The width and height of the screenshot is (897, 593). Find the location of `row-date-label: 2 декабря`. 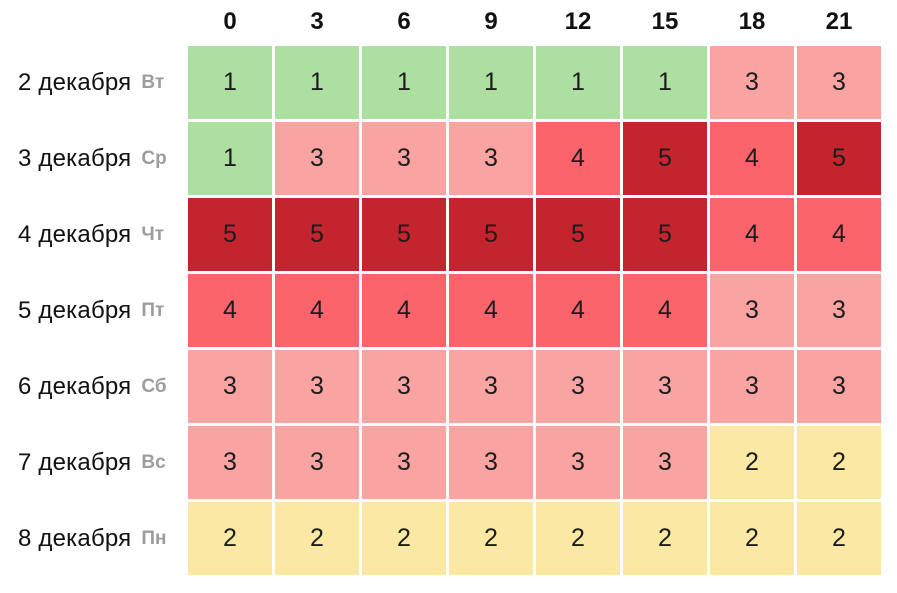

row-date-label: 2 декабря is located at coordinates (75, 82).